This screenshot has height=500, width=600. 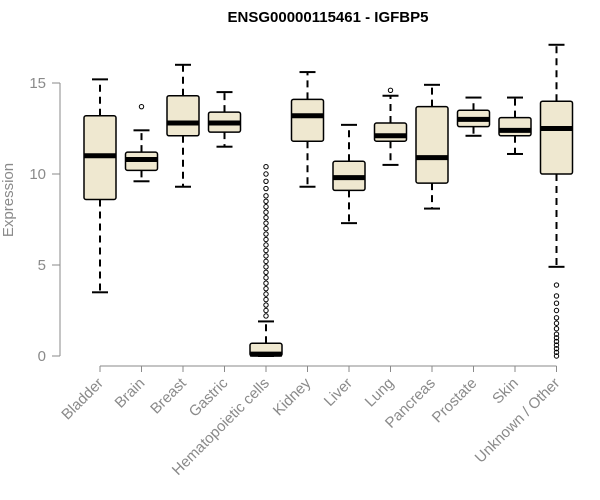 What do you see at coordinates (37, 83) in the screenshot?
I see `y-tick-label-3: 15` at bounding box center [37, 83].